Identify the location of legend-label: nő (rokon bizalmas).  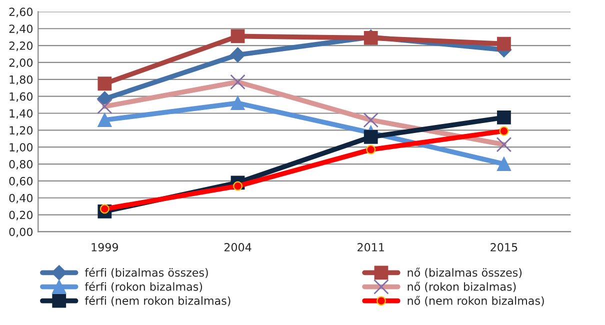
(462, 287).